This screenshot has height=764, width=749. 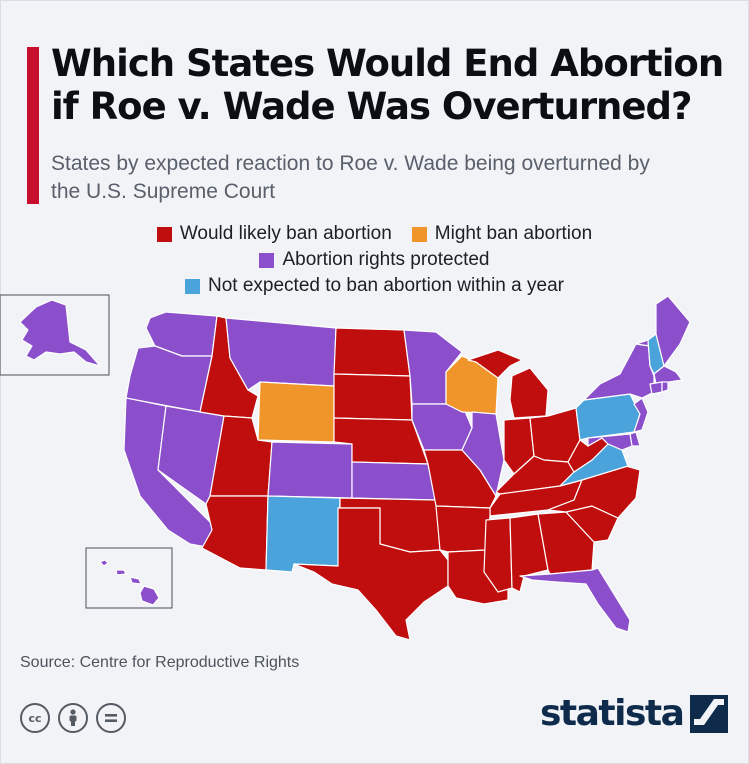 I want to click on state-nm, so click(x=303, y=534).